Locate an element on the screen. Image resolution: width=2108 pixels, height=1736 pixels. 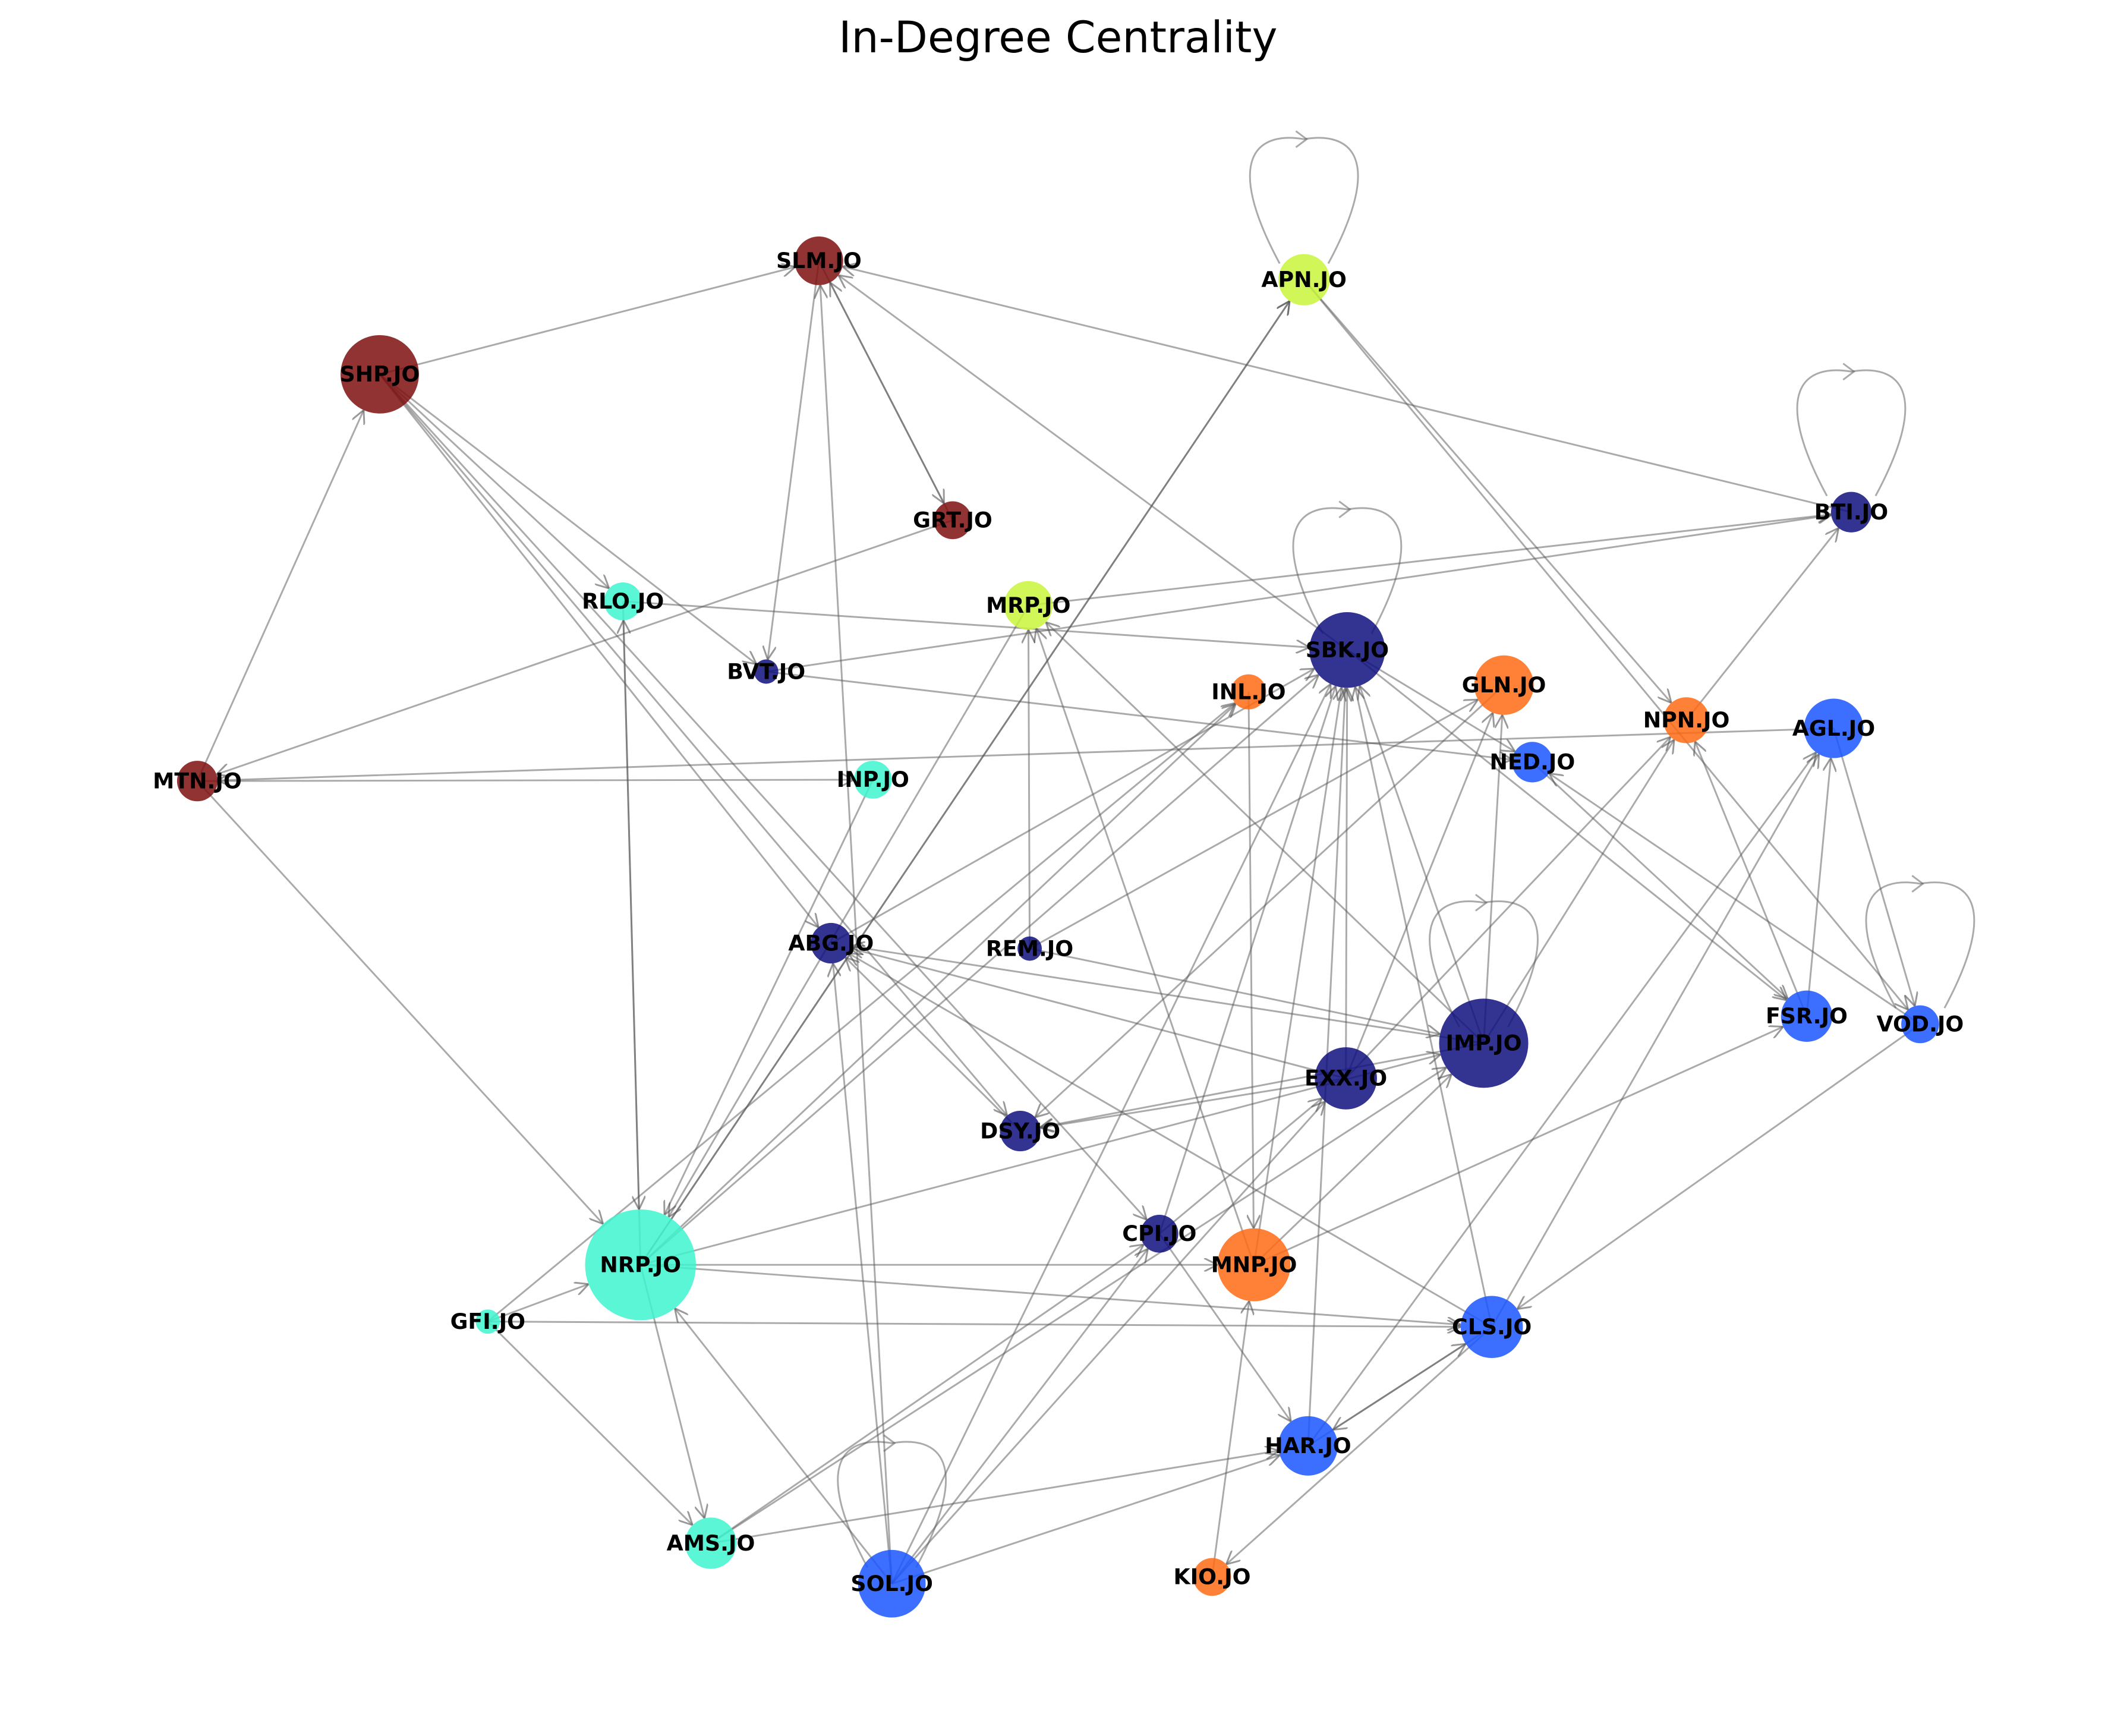
node-label: BVT.JO is located at coordinates (766, 671).